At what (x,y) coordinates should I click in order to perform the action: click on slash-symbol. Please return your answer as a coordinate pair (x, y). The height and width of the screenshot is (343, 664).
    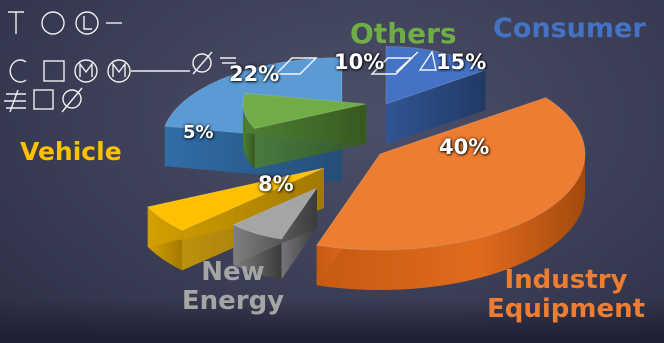
    Looking at the image, I should click on (407, 62).